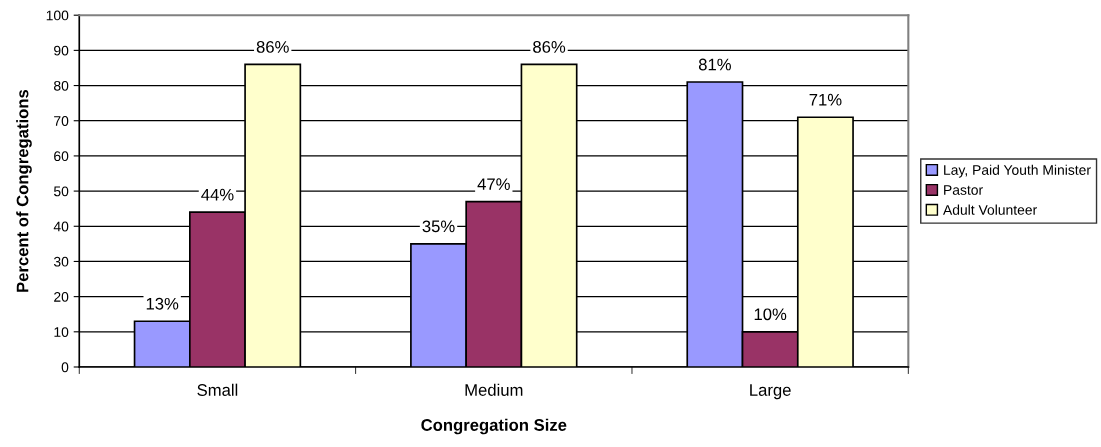 The image size is (1101, 447). What do you see at coordinates (65, 367) in the screenshot?
I see `y-tick-label: 0` at bounding box center [65, 367].